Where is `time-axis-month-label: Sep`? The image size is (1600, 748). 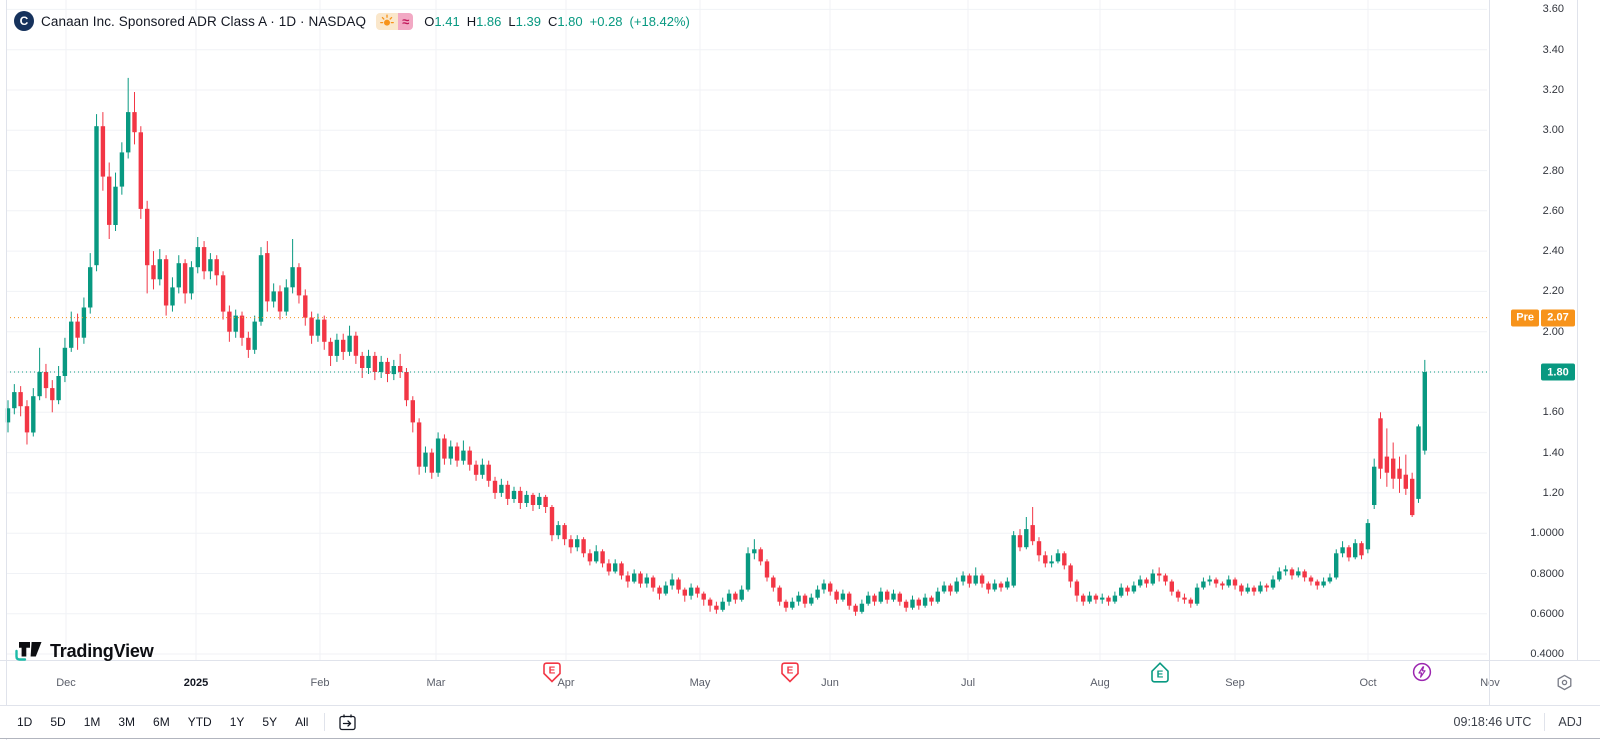
time-axis-month-label: Sep is located at coordinates (1235, 683).